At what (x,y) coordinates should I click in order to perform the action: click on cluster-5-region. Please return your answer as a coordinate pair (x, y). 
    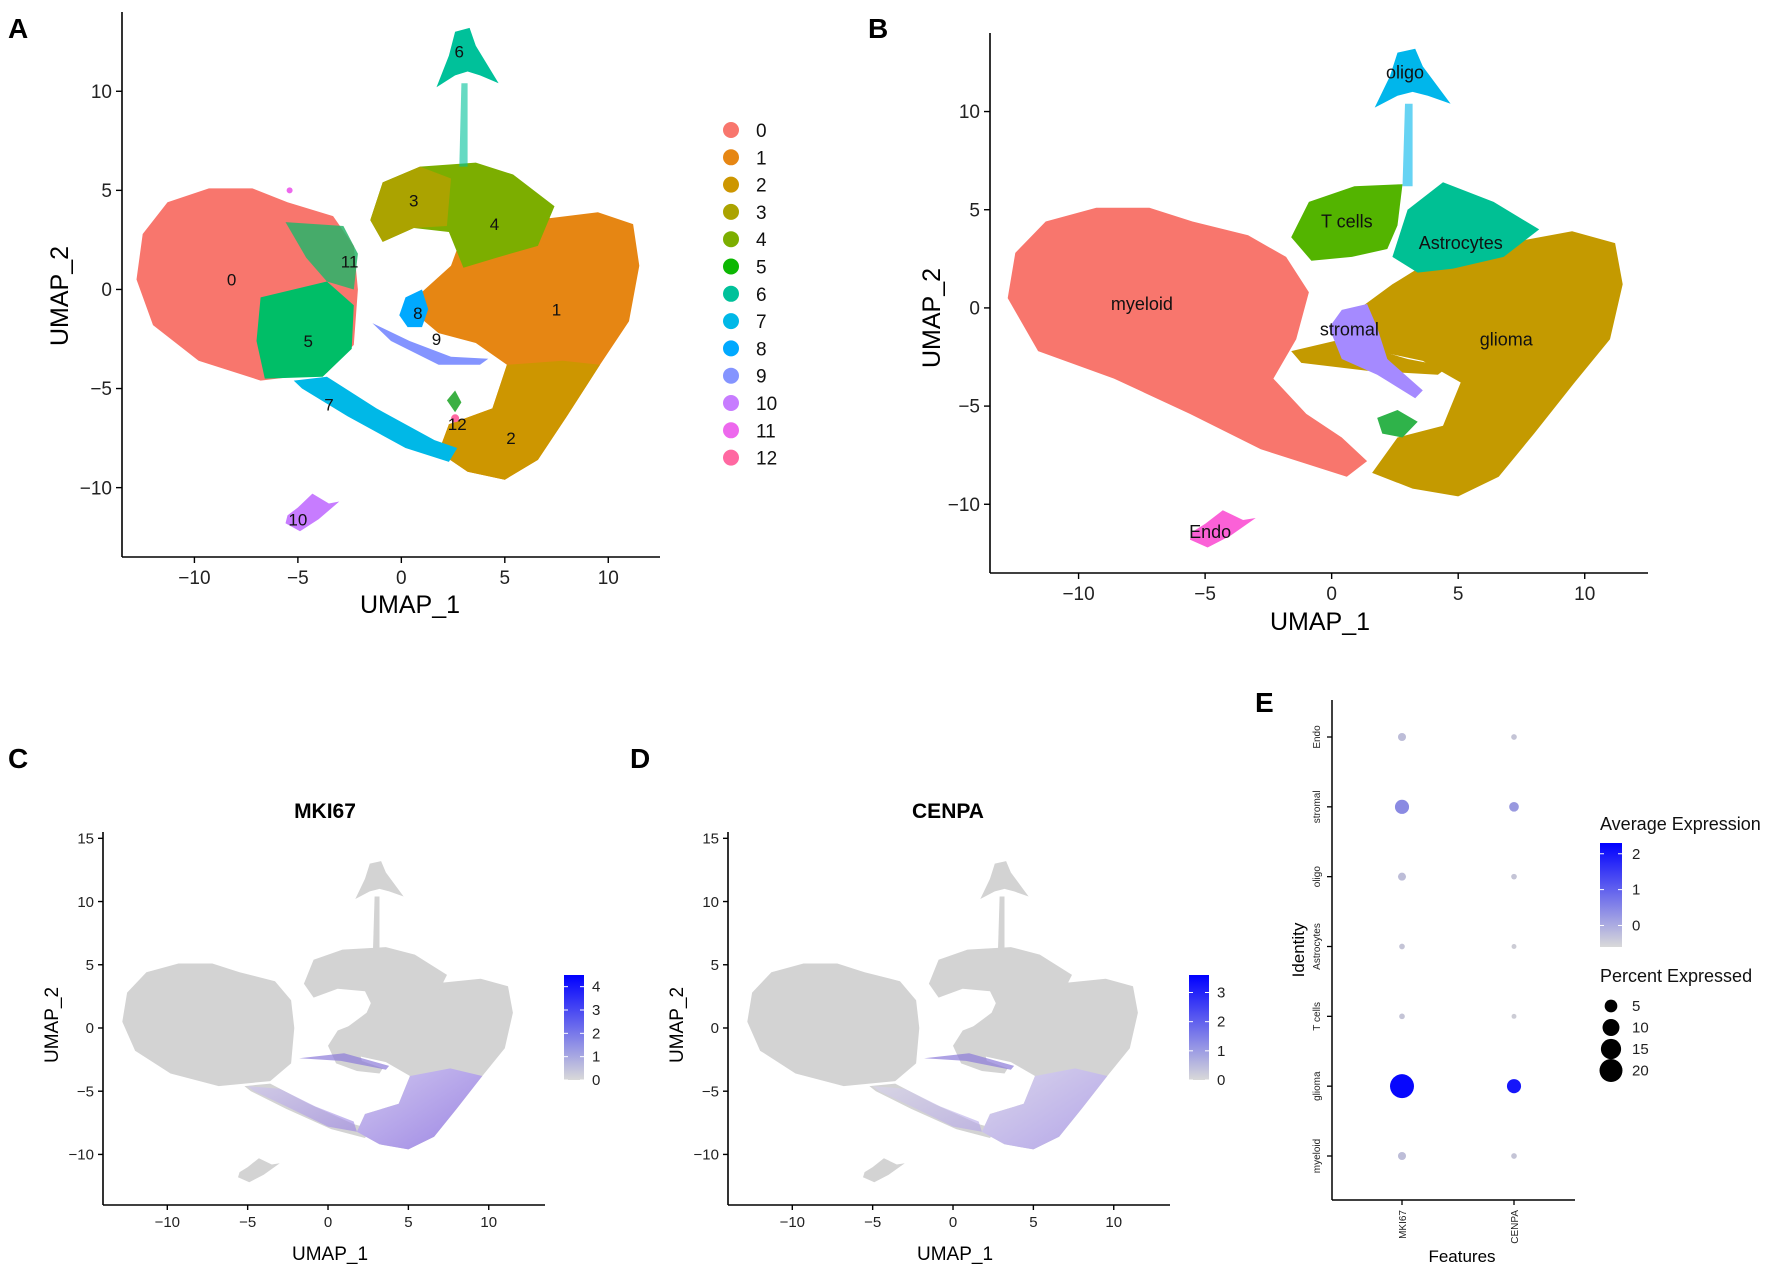
    Looking at the image, I should click on (305, 330).